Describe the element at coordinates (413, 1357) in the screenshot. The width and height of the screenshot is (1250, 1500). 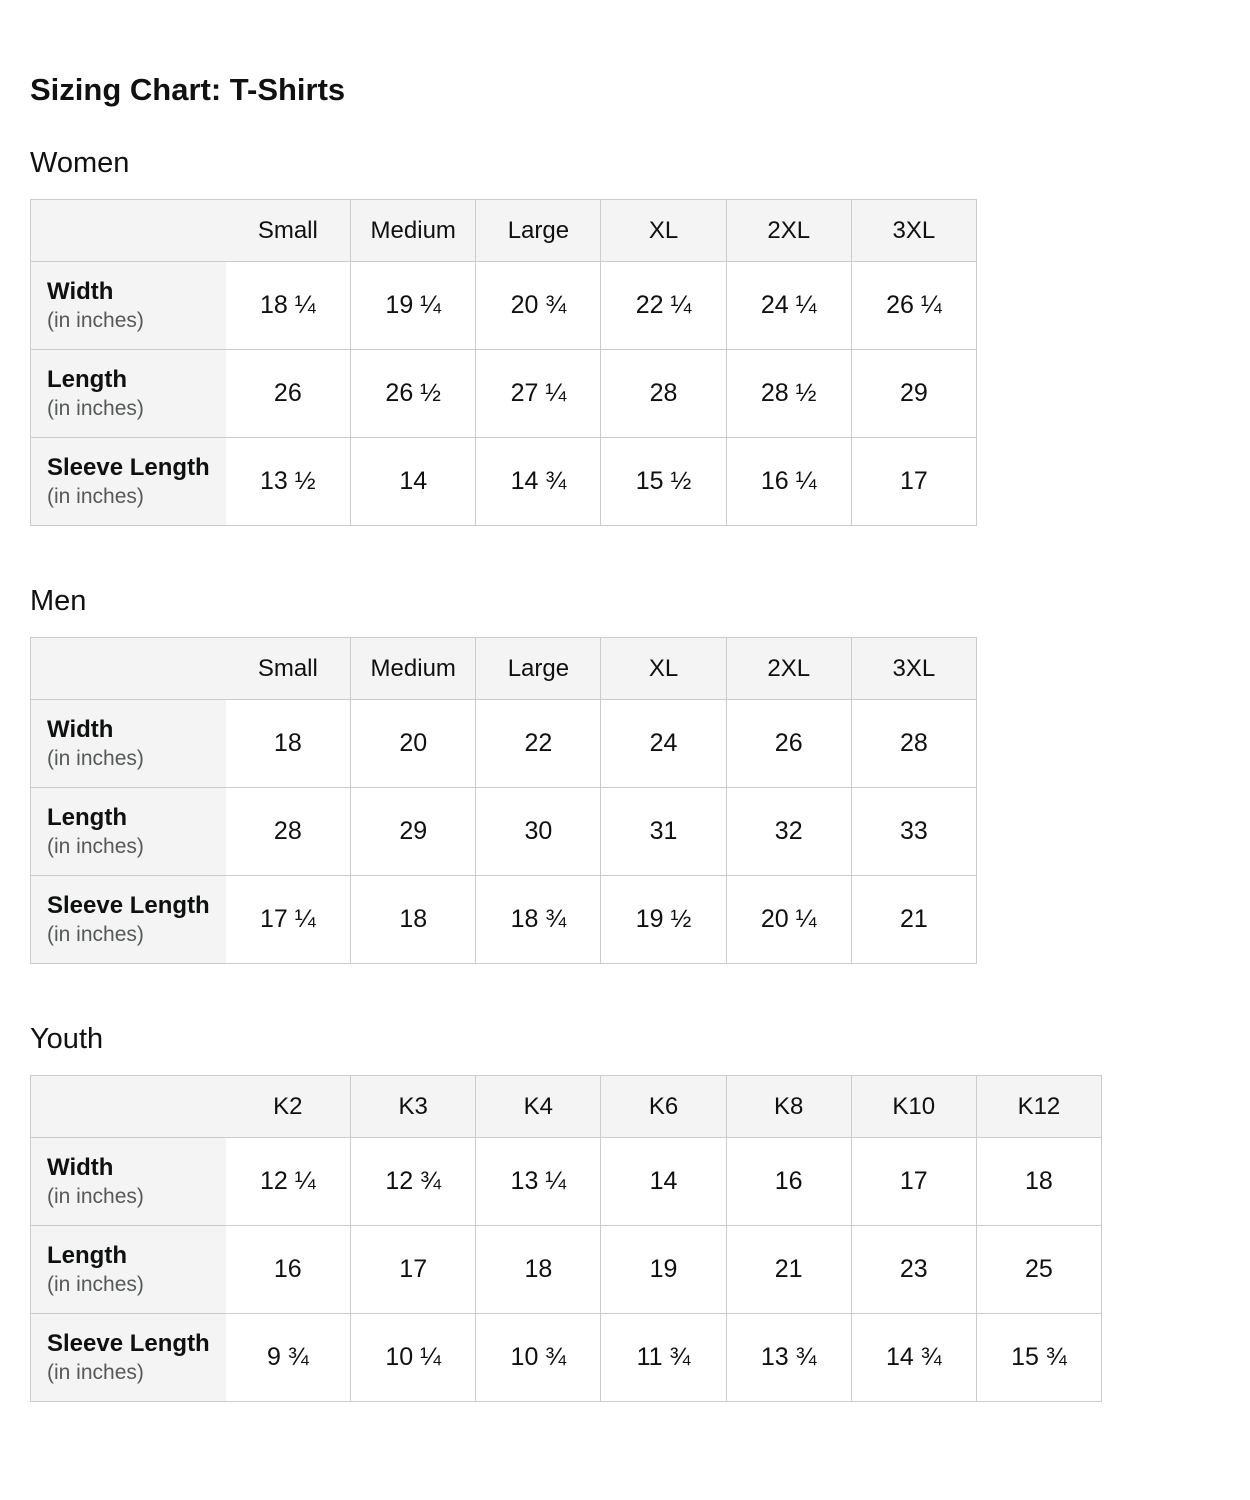
I see `size-value-cell: 10 ¼` at that location.